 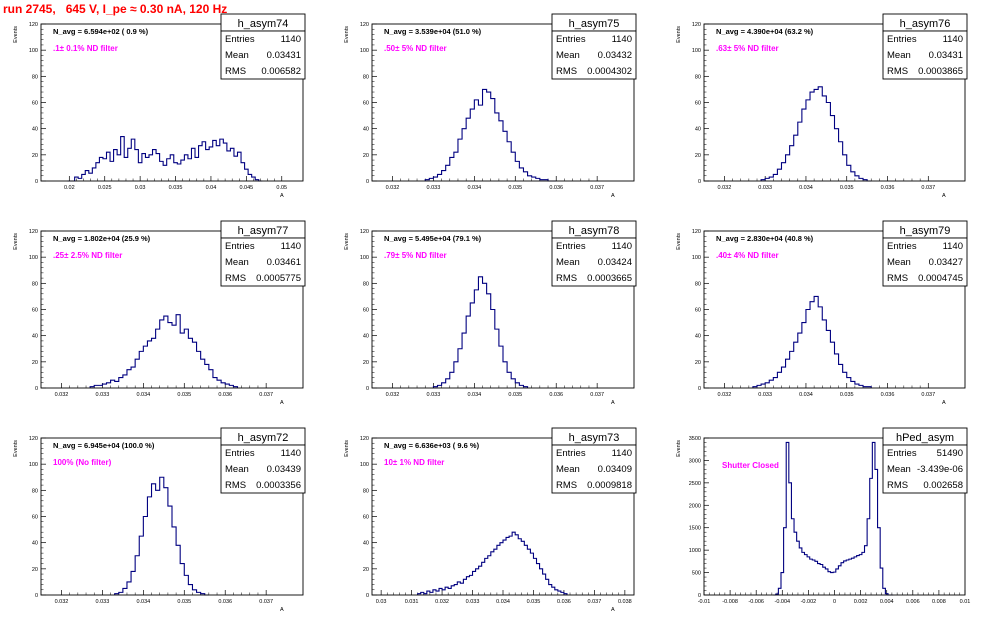 What do you see at coordinates (263, 438) in the screenshot?
I see `stats-title: h_asym72` at bounding box center [263, 438].